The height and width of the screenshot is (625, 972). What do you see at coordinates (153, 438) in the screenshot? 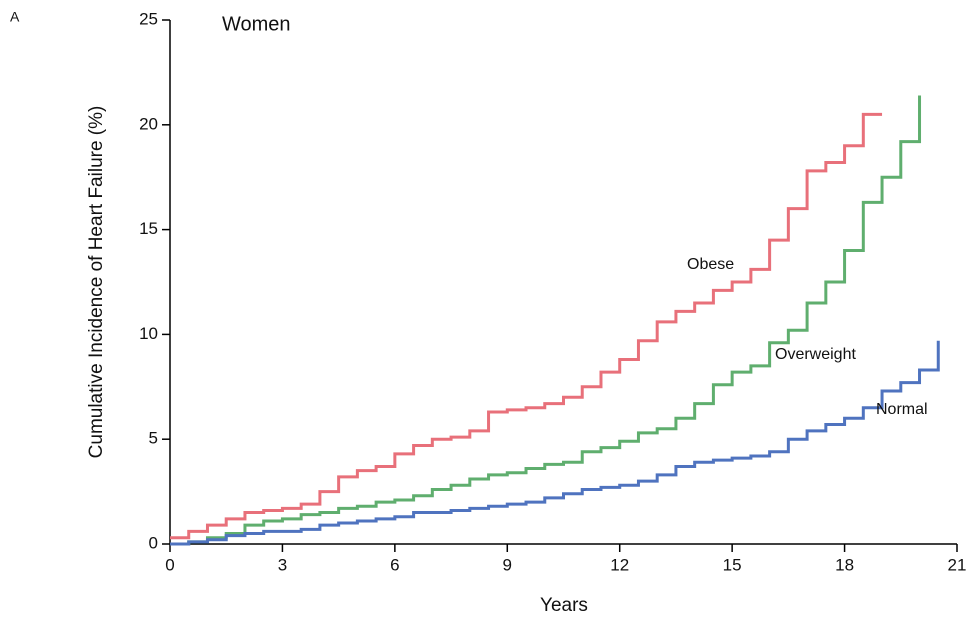
I see `y-tick-label: 5` at bounding box center [153, 438].